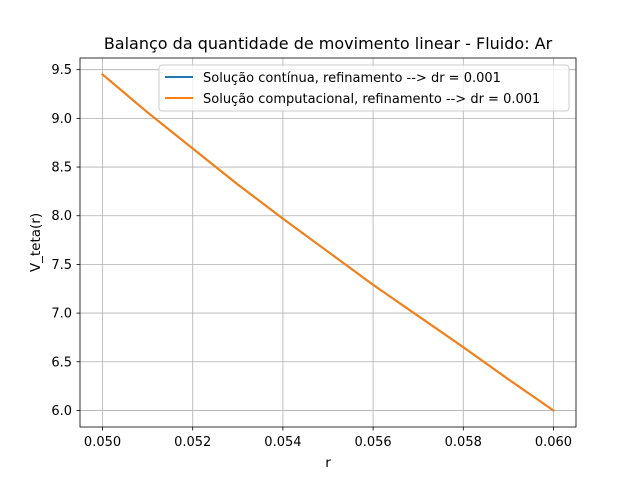 This screenshot has height=484, width=640. What do you see at coordinates (282, 442) in the screenshot?
I see `x-tick-label: 0.054` at bounding box center [282, 442].